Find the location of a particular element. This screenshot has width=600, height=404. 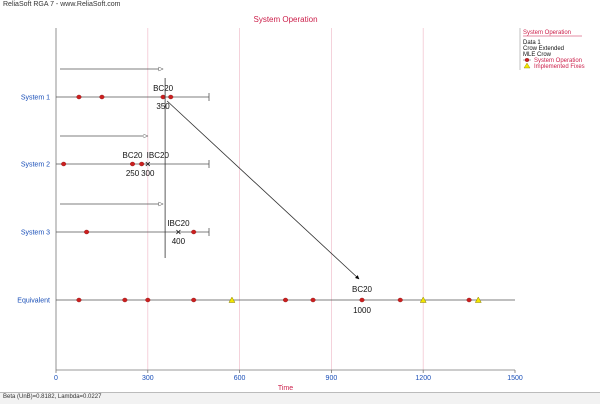

legend-line-2: MLE Crow is located at coordinates (537, 55).